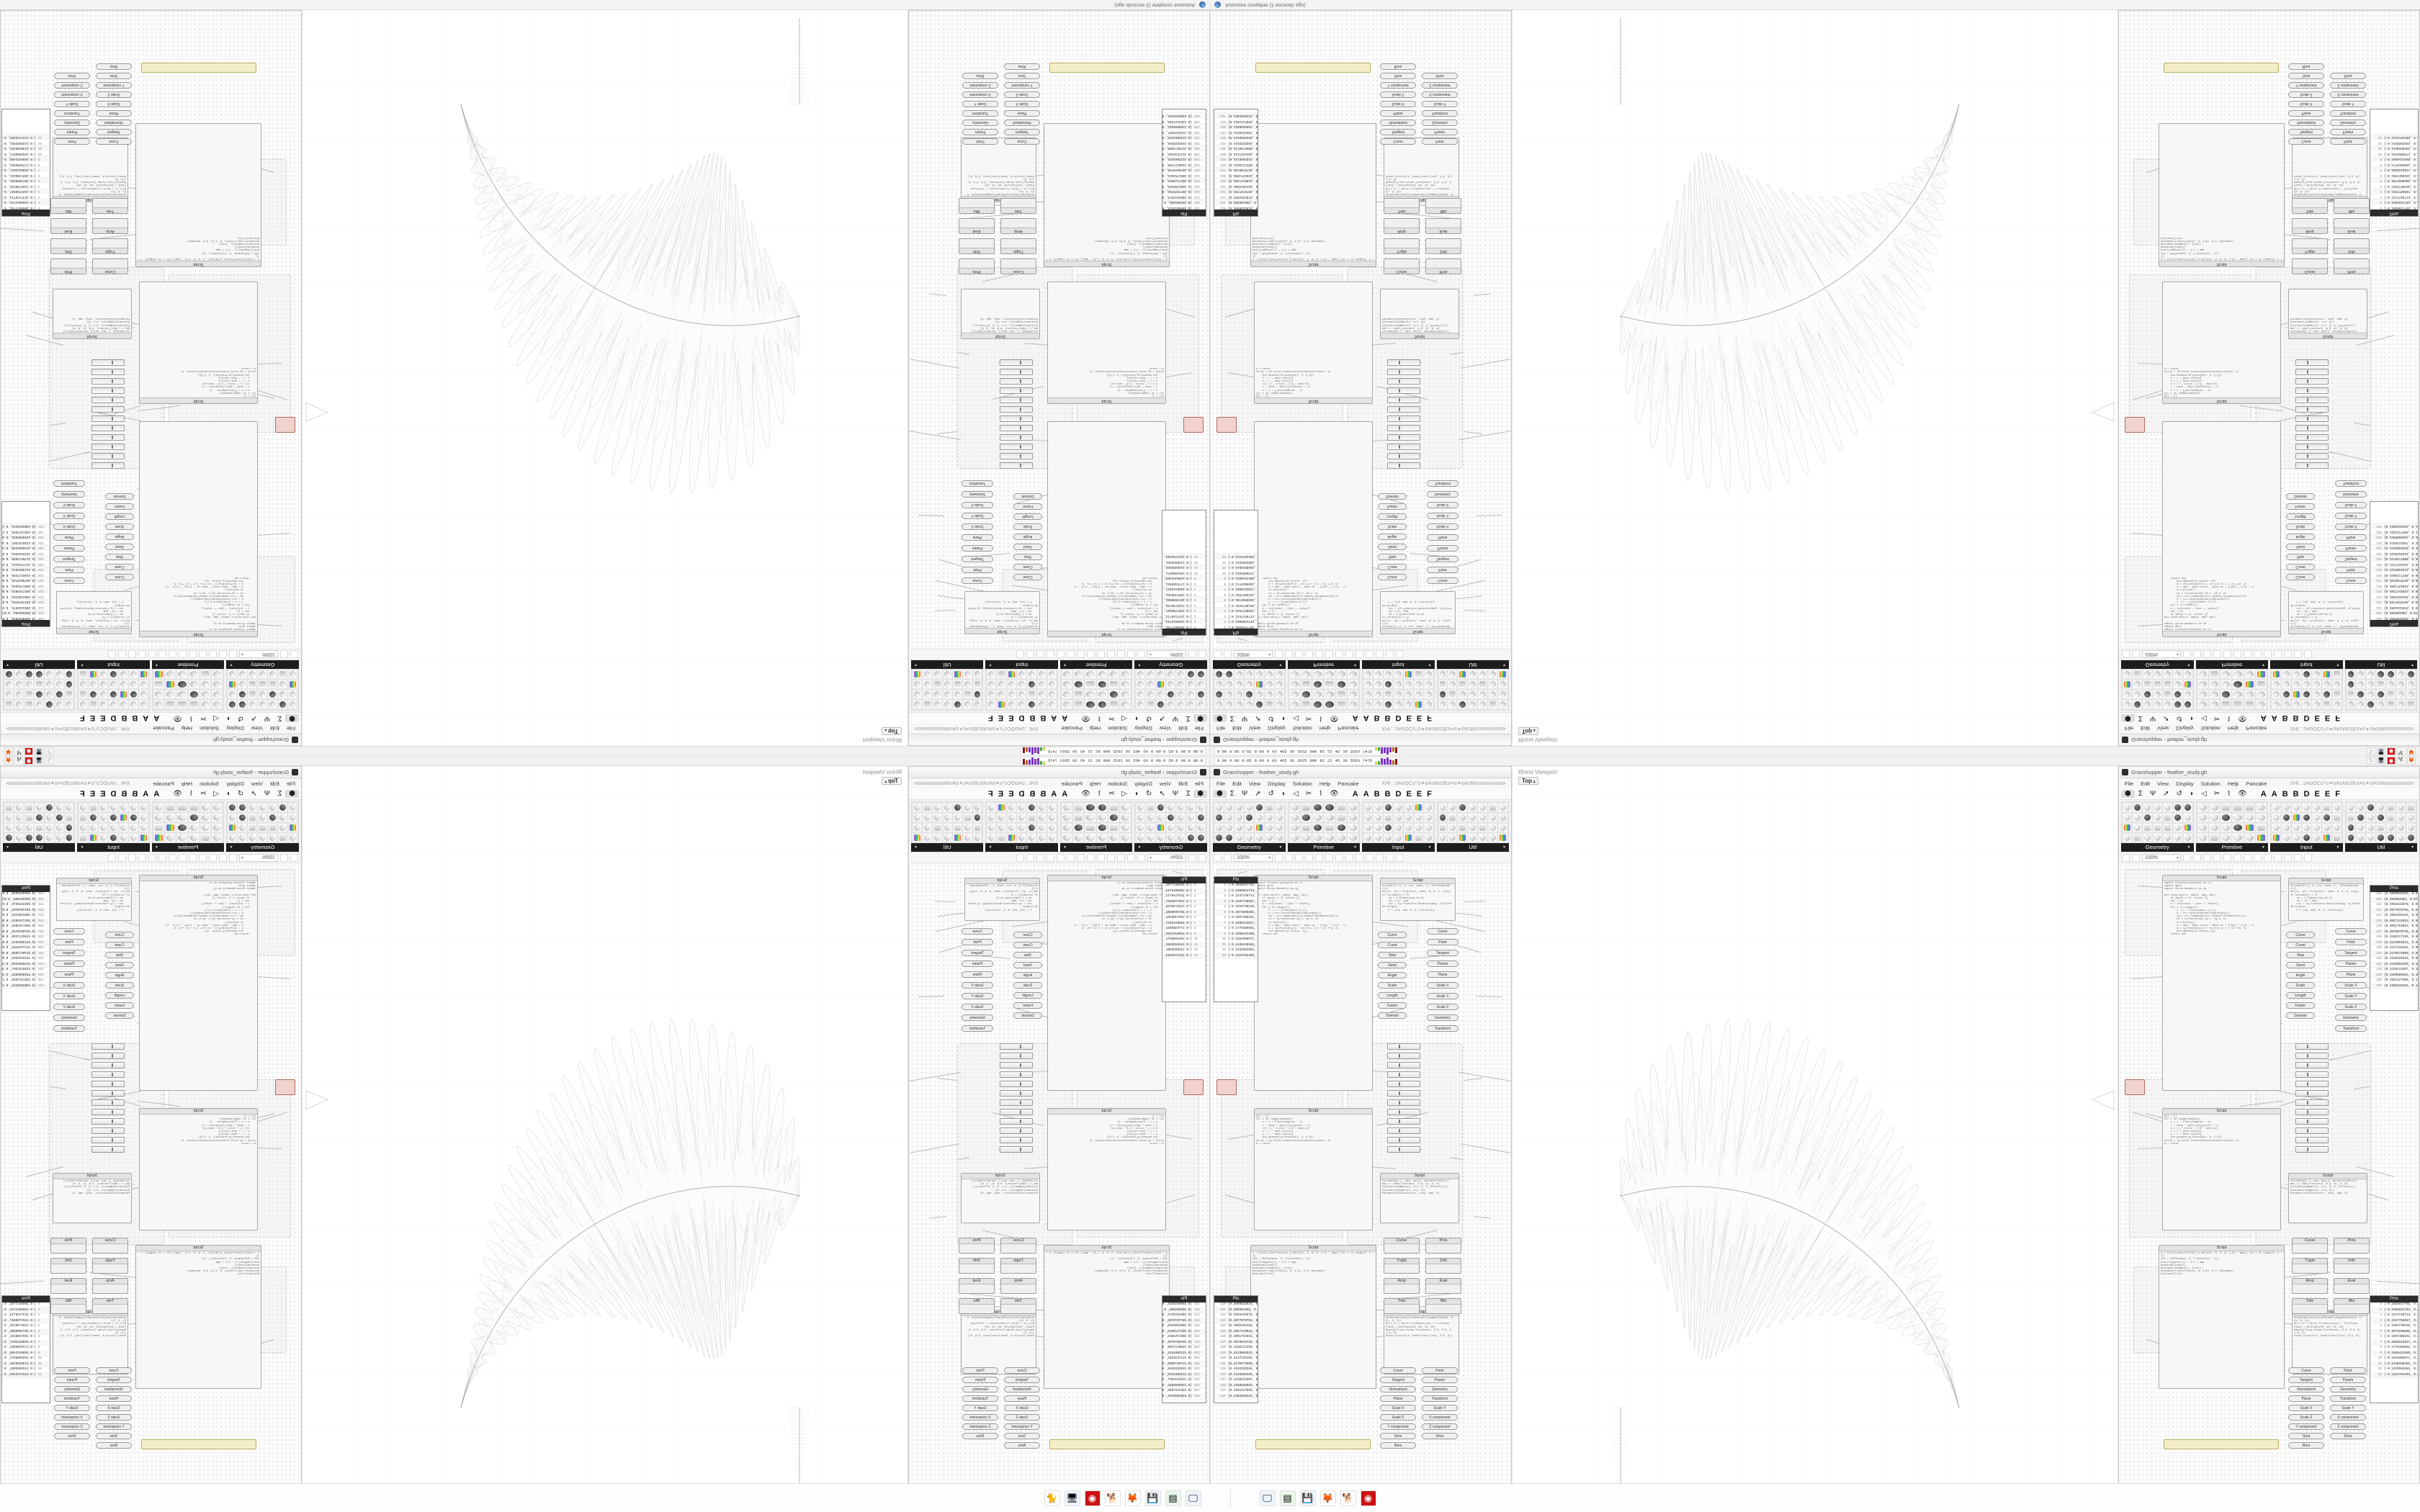  I want to click on ribbon-tab-0: ⬢, so click(292, 718).